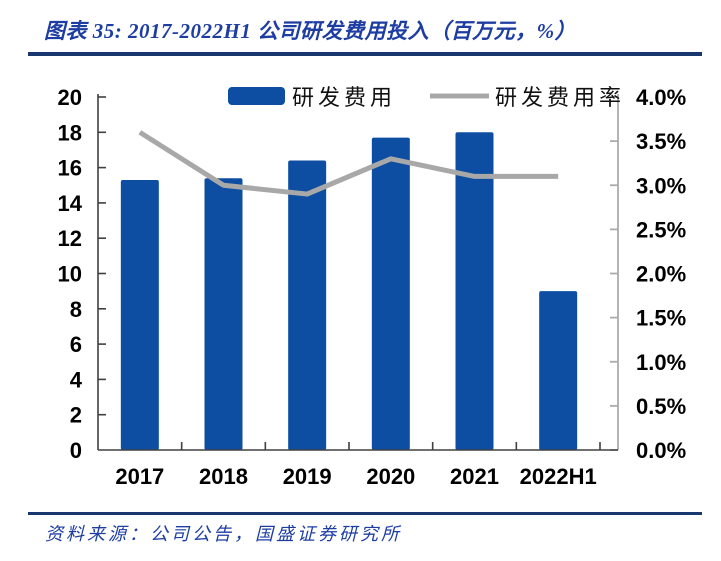 The height and width of the screenshot is (561, 721). Describe the element at coordinates (365, 54) in the screenshot. I see `title-rule` at that location.